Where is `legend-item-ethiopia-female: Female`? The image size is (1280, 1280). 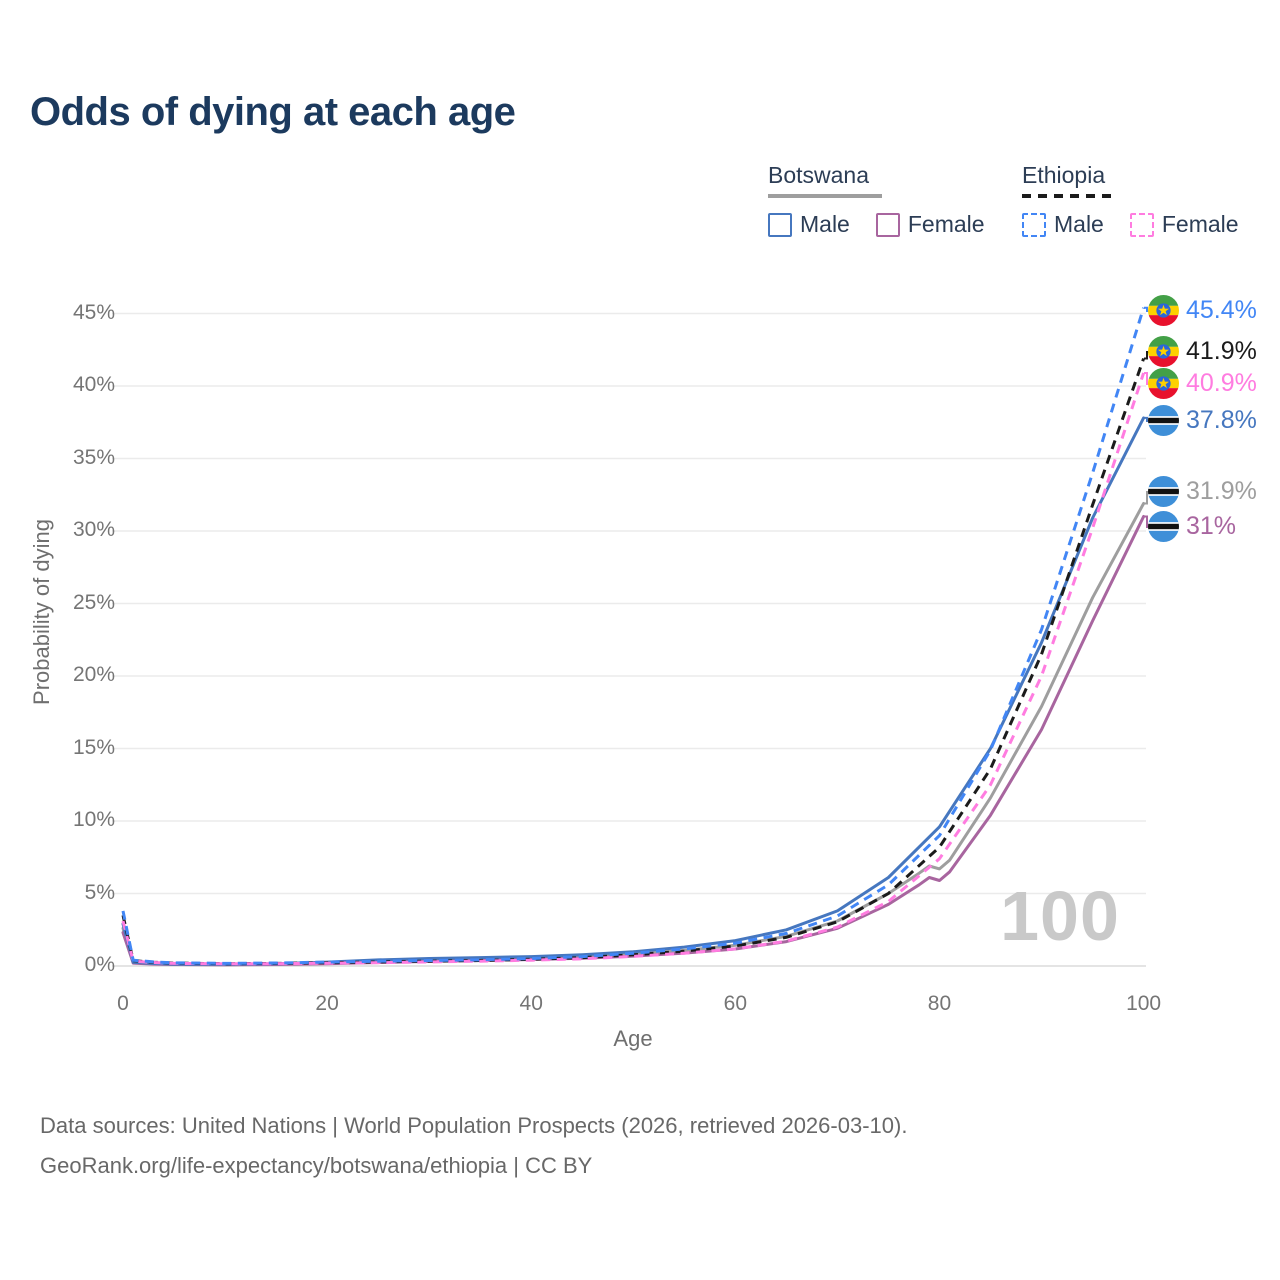
legend-item-ethiopia-female: Female is located at coordinates (1184, 224).